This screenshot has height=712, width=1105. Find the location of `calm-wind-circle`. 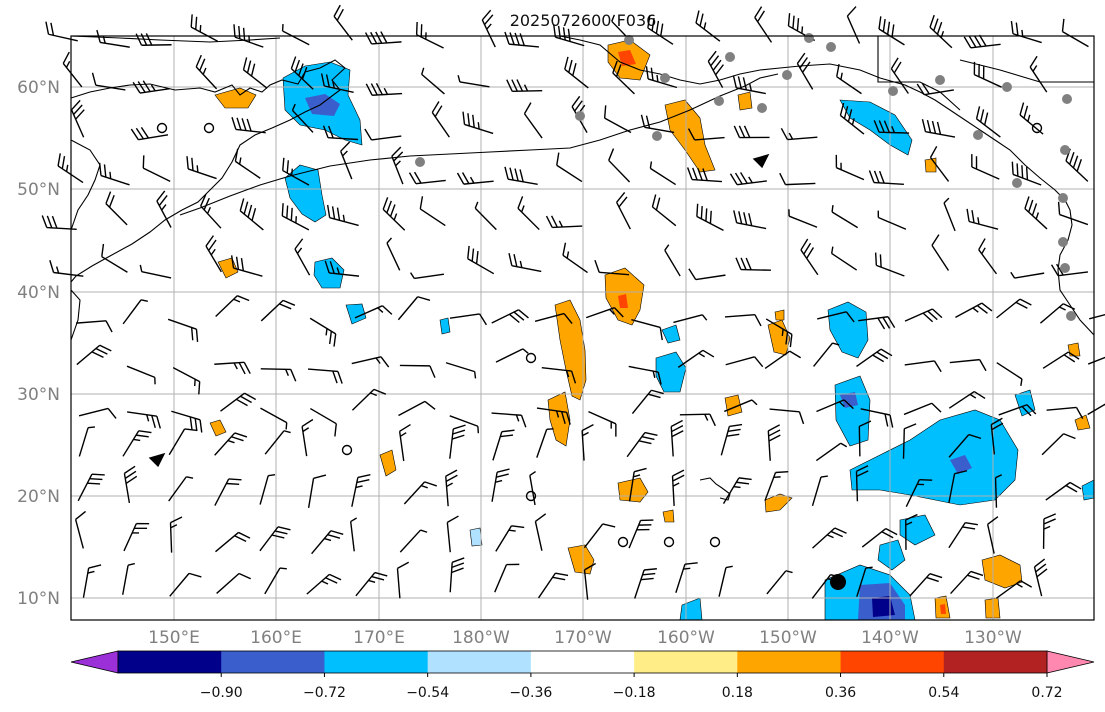

calm-wind-circle is located at coordinates (162, 128).